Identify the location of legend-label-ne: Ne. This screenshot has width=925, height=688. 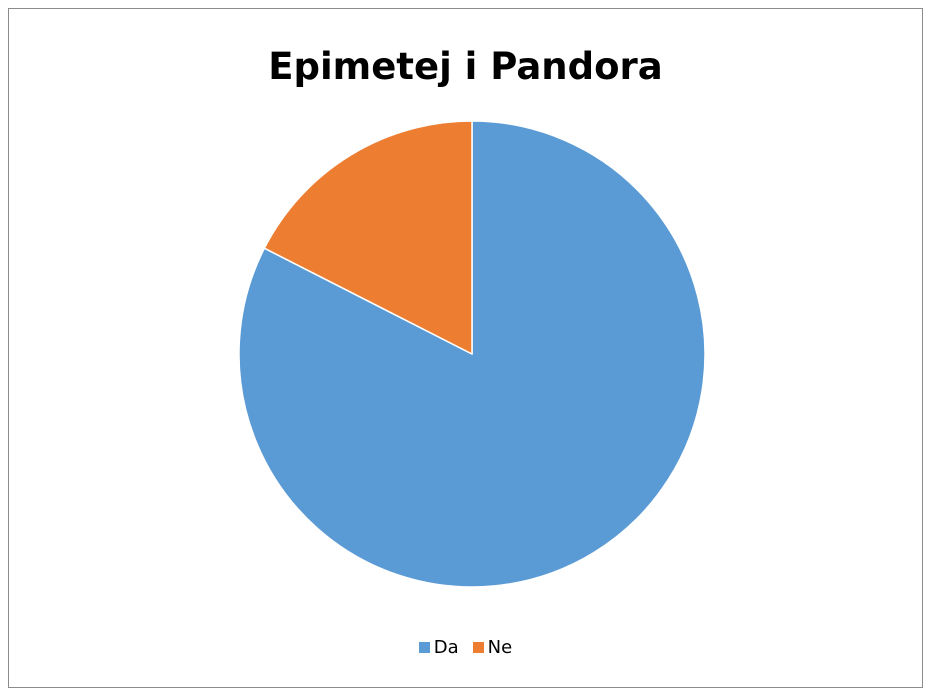
(500, 647).